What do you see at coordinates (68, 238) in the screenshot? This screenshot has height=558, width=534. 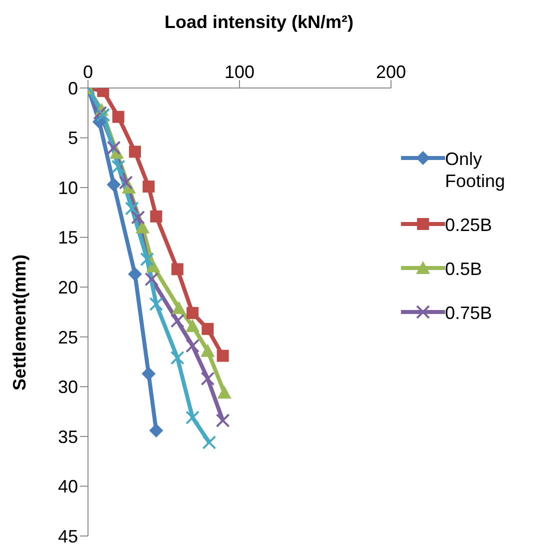 I see `y-tick-label: 15` at bounding box center [68, 238].